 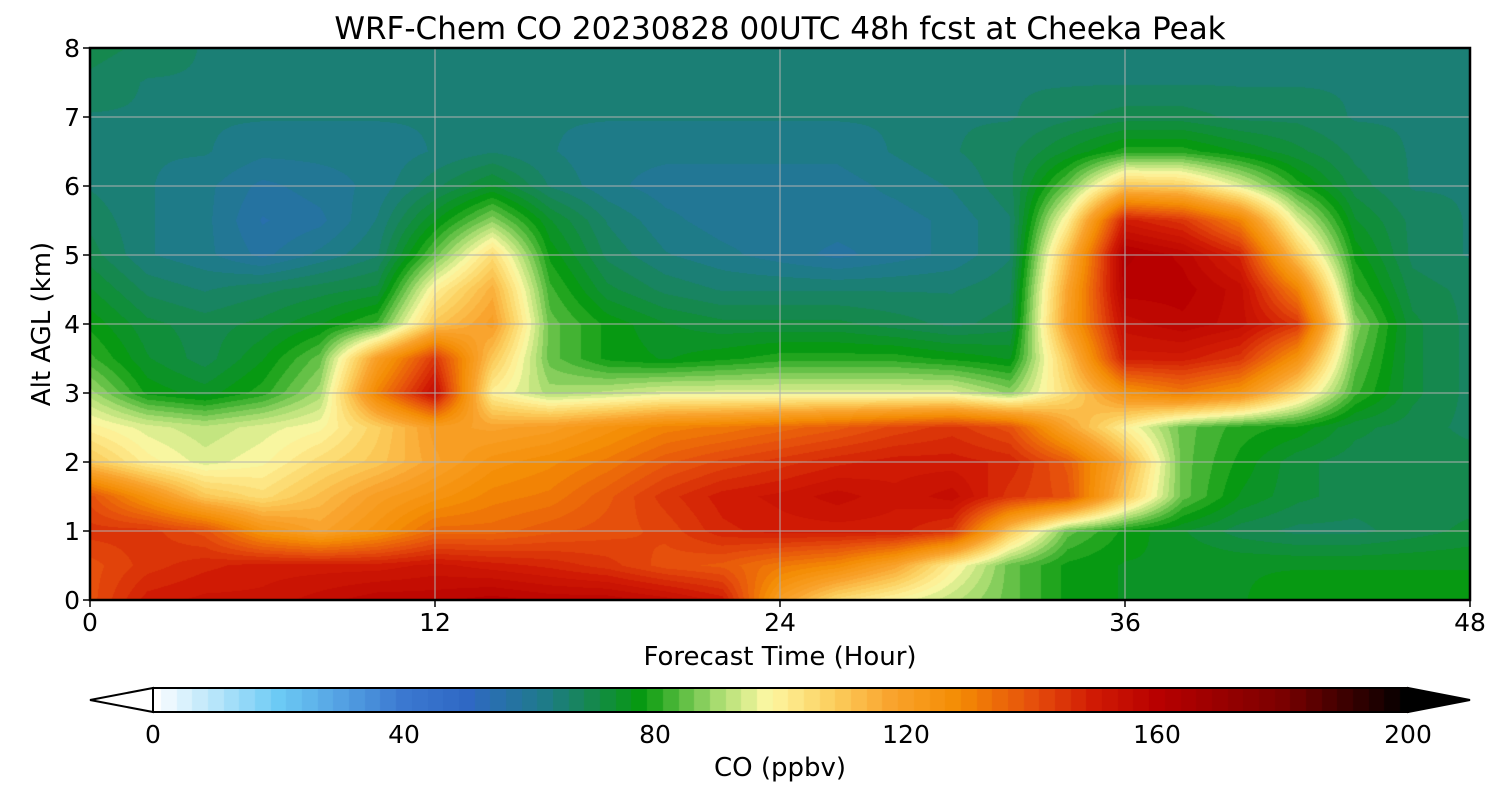 I want to click on x-axis-label: Forecast Time (Hour), so click(x=779, y=657).